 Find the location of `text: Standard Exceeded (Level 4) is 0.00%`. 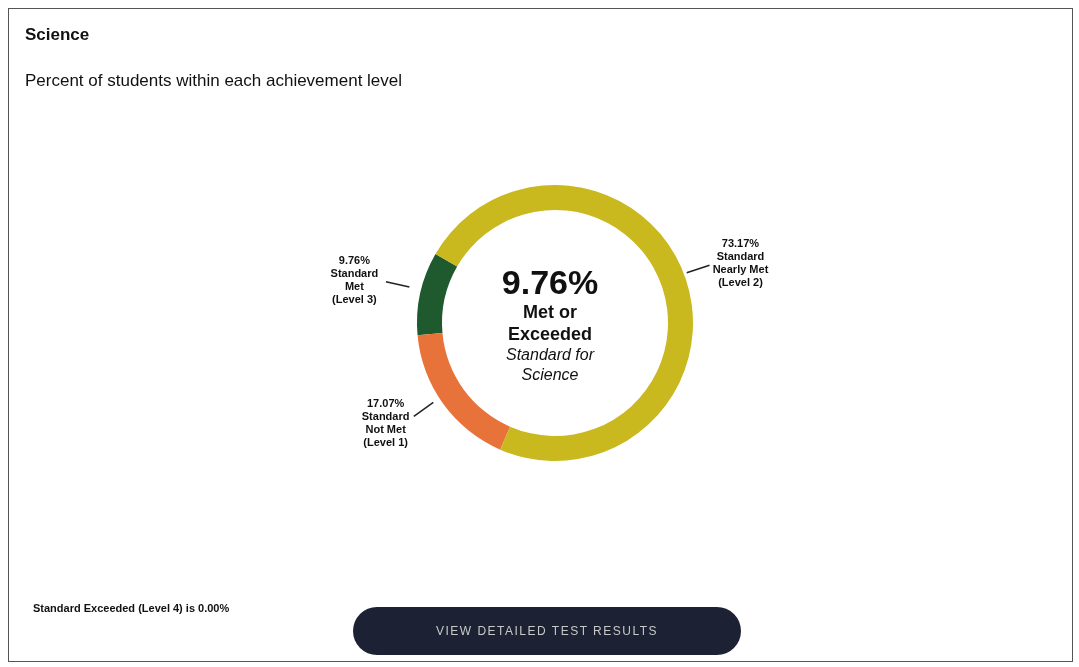

text: Standard Exceeded (Level 4) is 0.00% is located at coordinates (131, 608).